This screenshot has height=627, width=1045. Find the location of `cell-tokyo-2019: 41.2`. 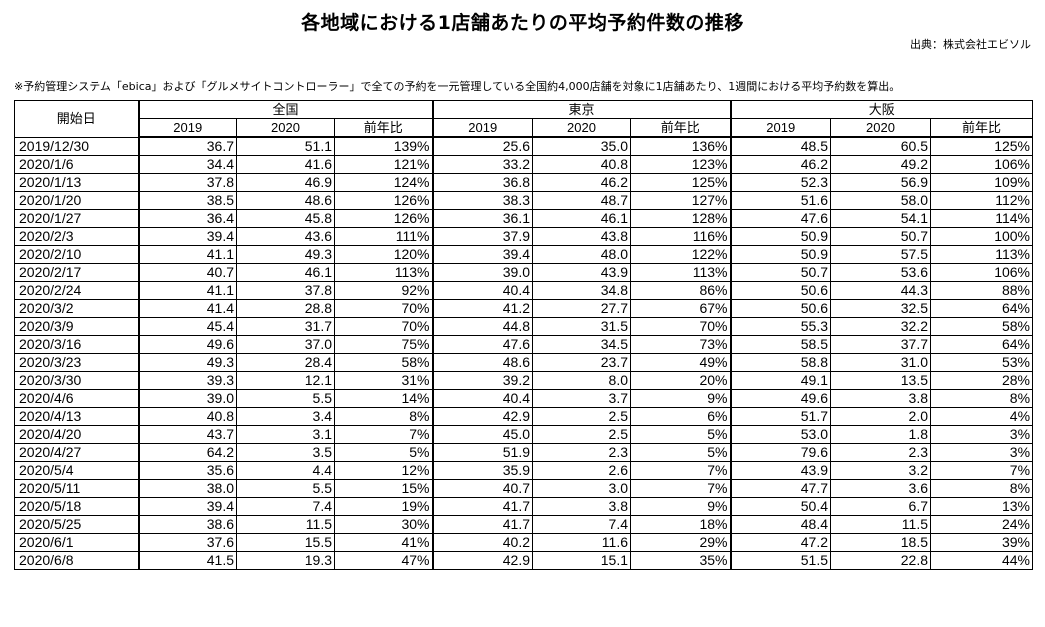

cell-tokyo-2019: 41.2 is located at coordinates (482, 308).